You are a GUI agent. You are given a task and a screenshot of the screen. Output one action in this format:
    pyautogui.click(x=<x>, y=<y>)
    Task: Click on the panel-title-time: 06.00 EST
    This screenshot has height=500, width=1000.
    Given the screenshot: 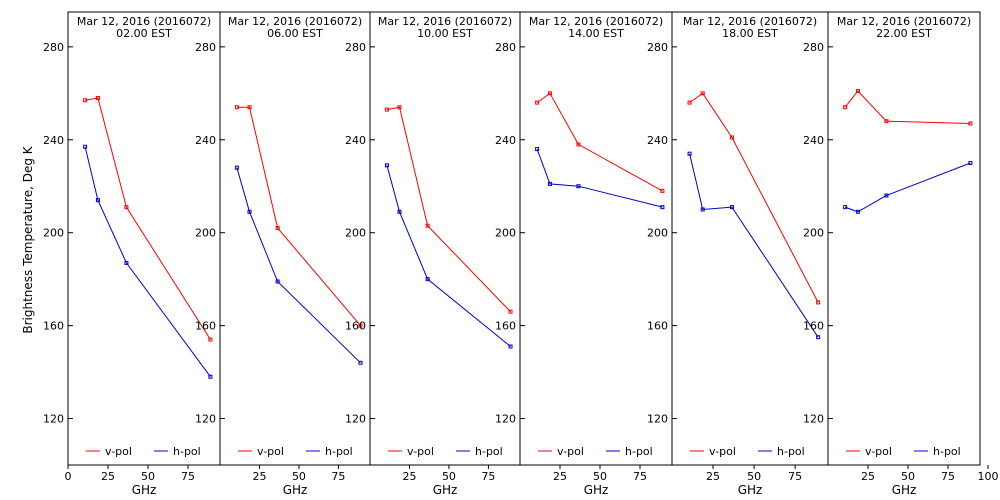 What is the action you would take?
    pyautogui.click(x=295, y=33)
    